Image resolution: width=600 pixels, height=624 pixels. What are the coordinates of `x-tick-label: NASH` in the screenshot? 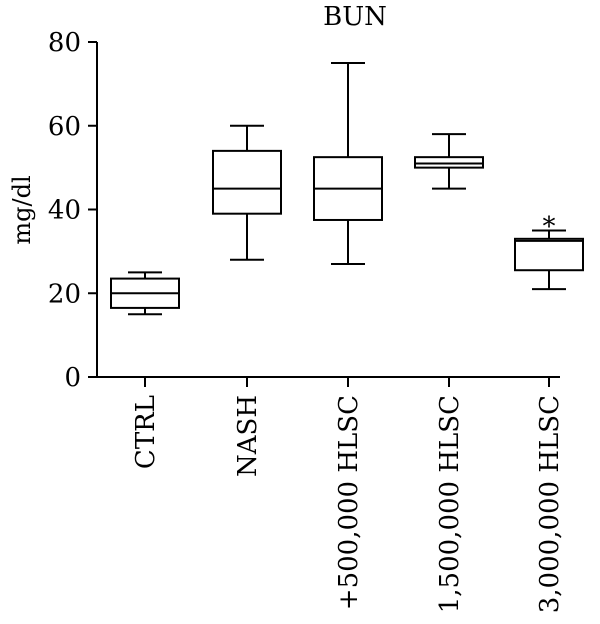 It's located at (248, 436).